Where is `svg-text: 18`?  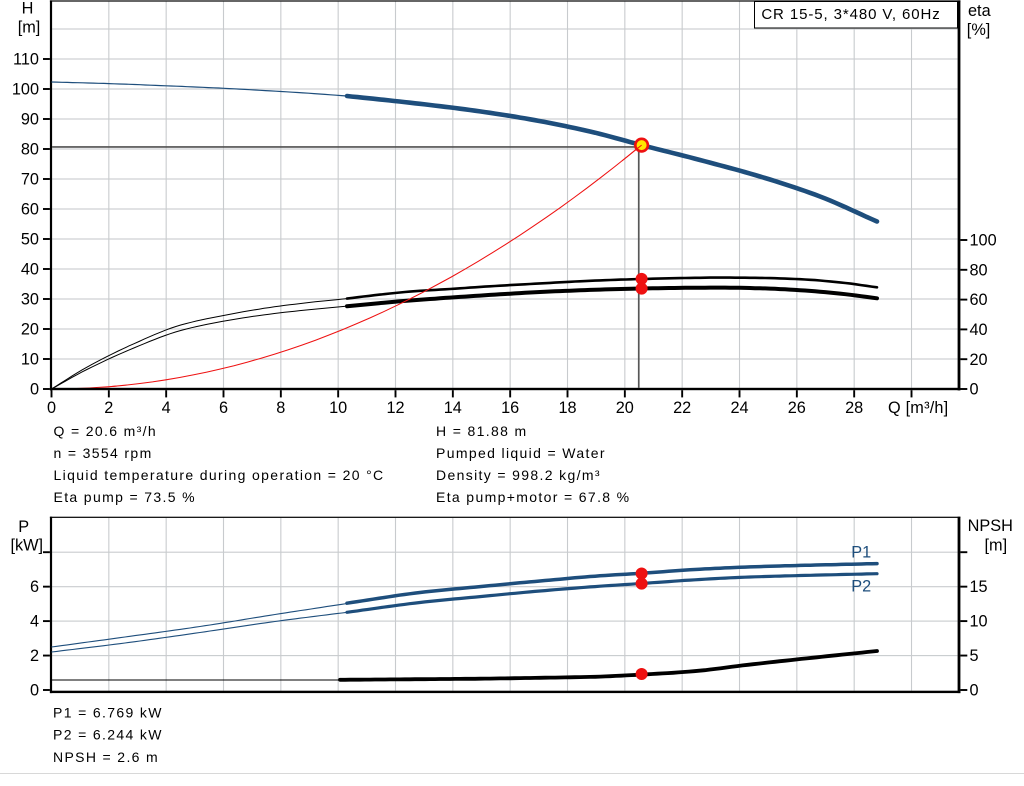
svg-text: 18 is located at coordinates (567, 408).